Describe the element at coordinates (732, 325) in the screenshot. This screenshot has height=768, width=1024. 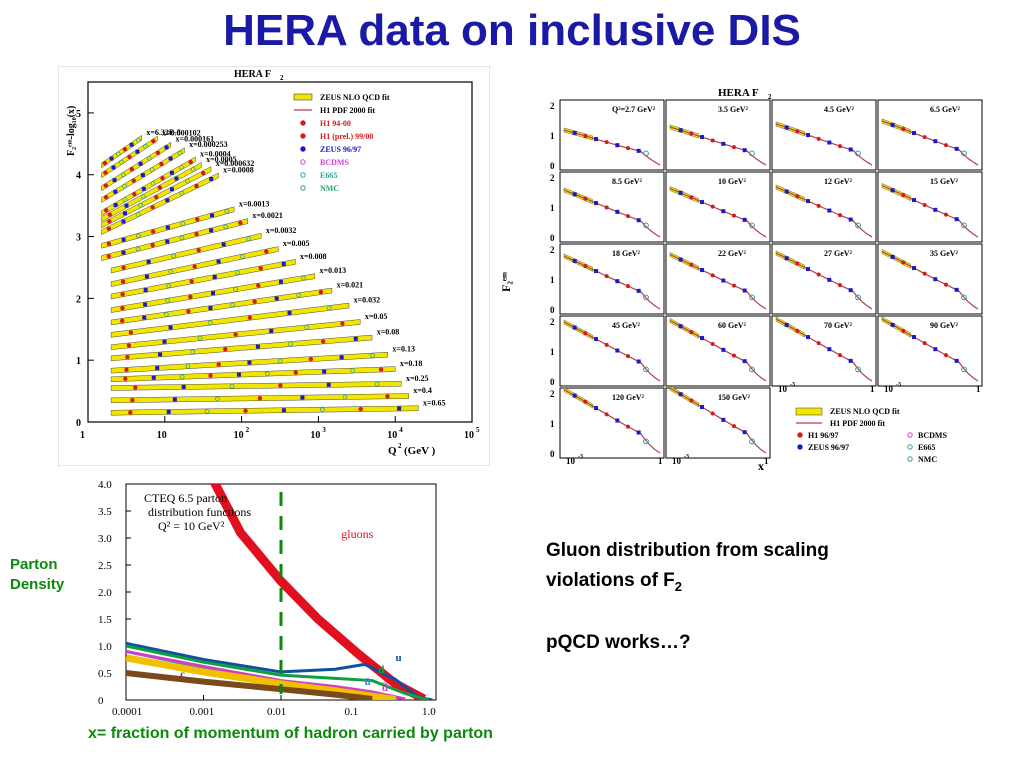
I see `chart2-panel-label: 60 GeV²` at that location.